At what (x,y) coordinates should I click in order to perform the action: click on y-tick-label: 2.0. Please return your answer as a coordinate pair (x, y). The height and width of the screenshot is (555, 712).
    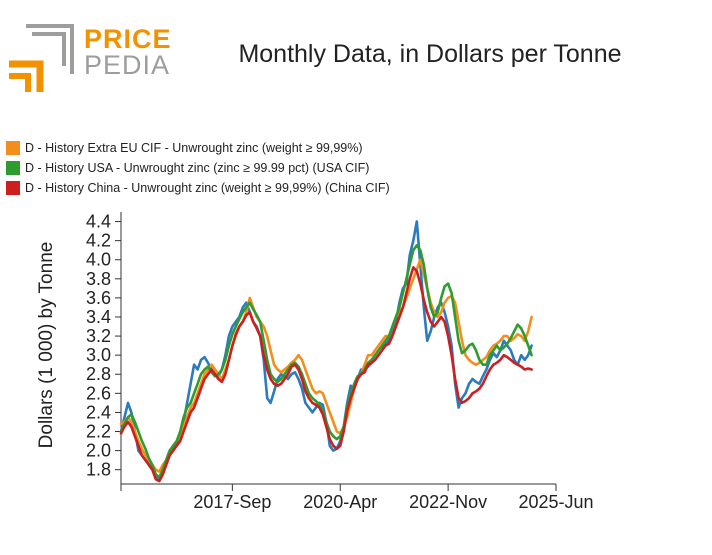
    Looking at the image, I should click on (98, 451).